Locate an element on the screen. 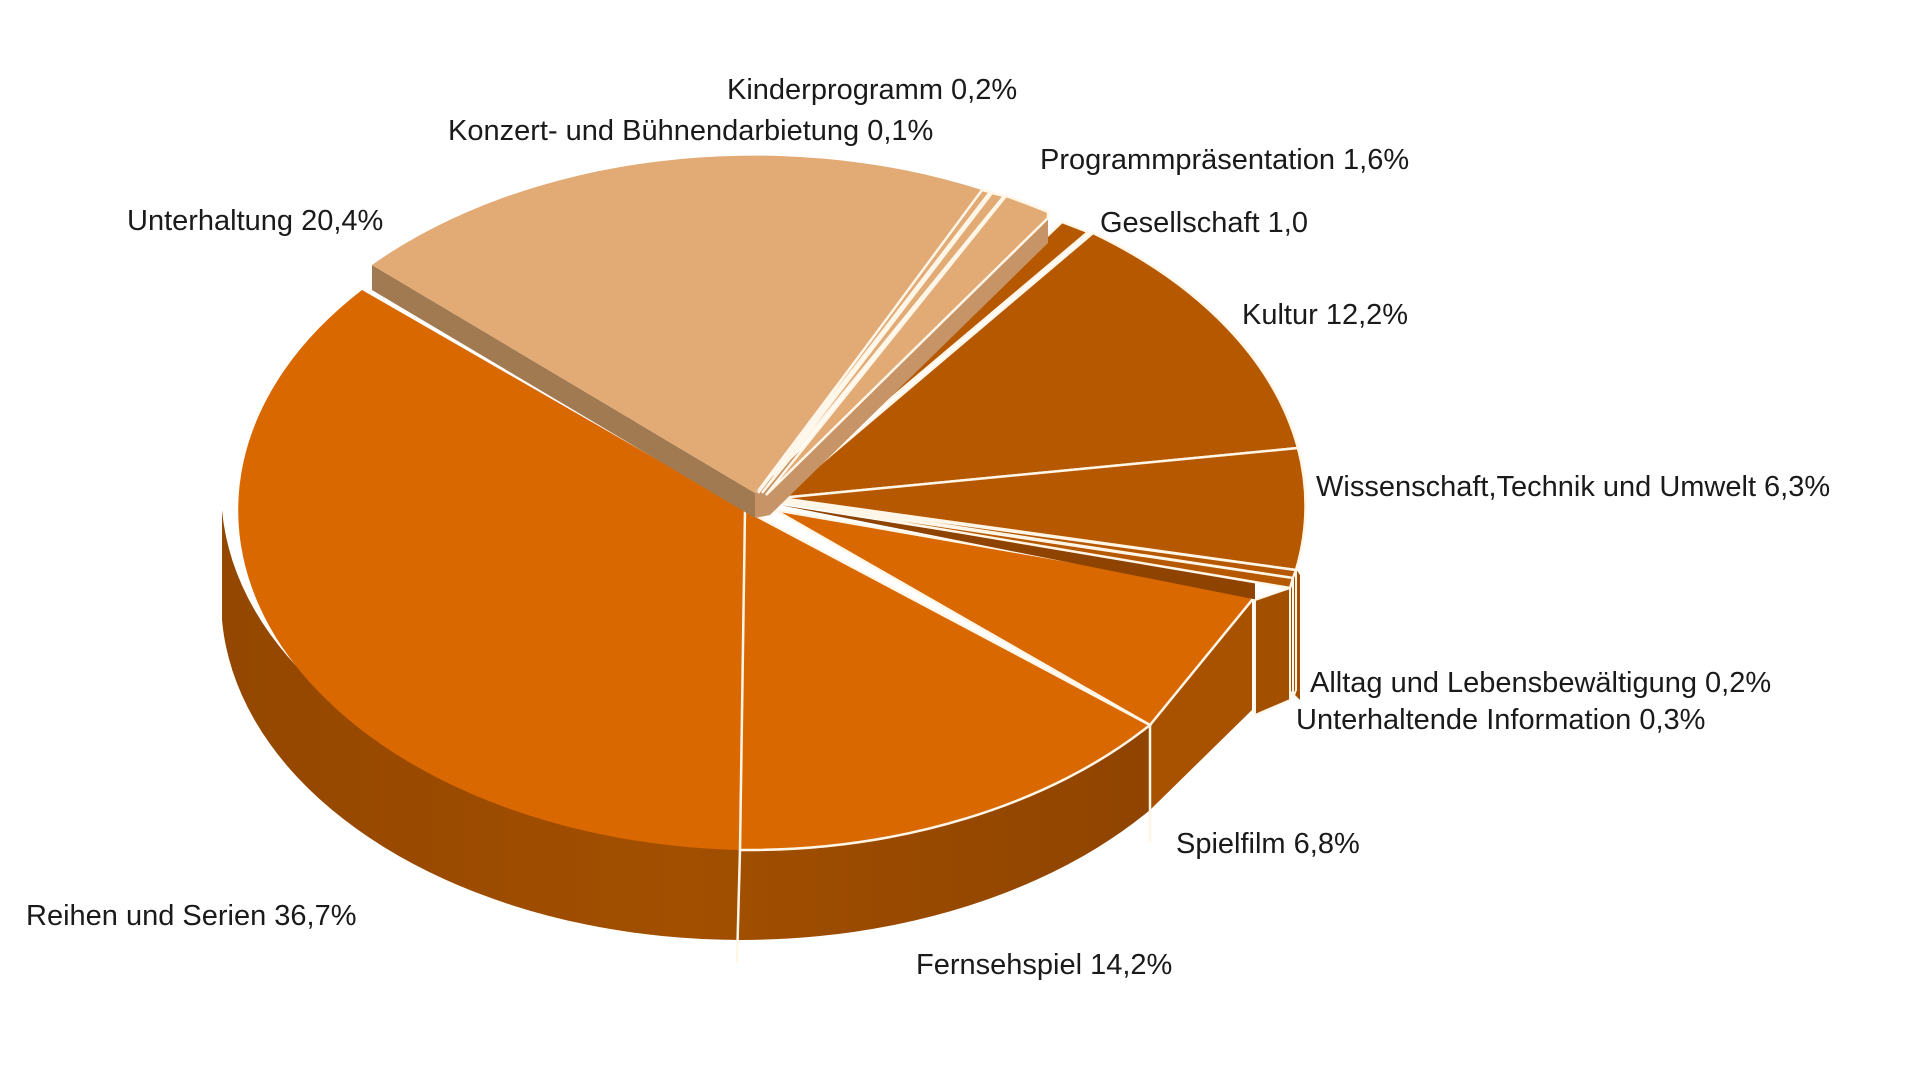 Image resolution: width=1920 pixels, height=1080 pixels. label-fernsehspiel: Fernsehspiel 14,2% is located at coordinates (1044, 965).